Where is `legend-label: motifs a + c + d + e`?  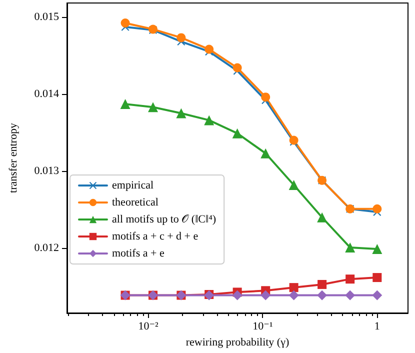
legend-label: motifs a + c + d + e is located at coordinates (155, 236).